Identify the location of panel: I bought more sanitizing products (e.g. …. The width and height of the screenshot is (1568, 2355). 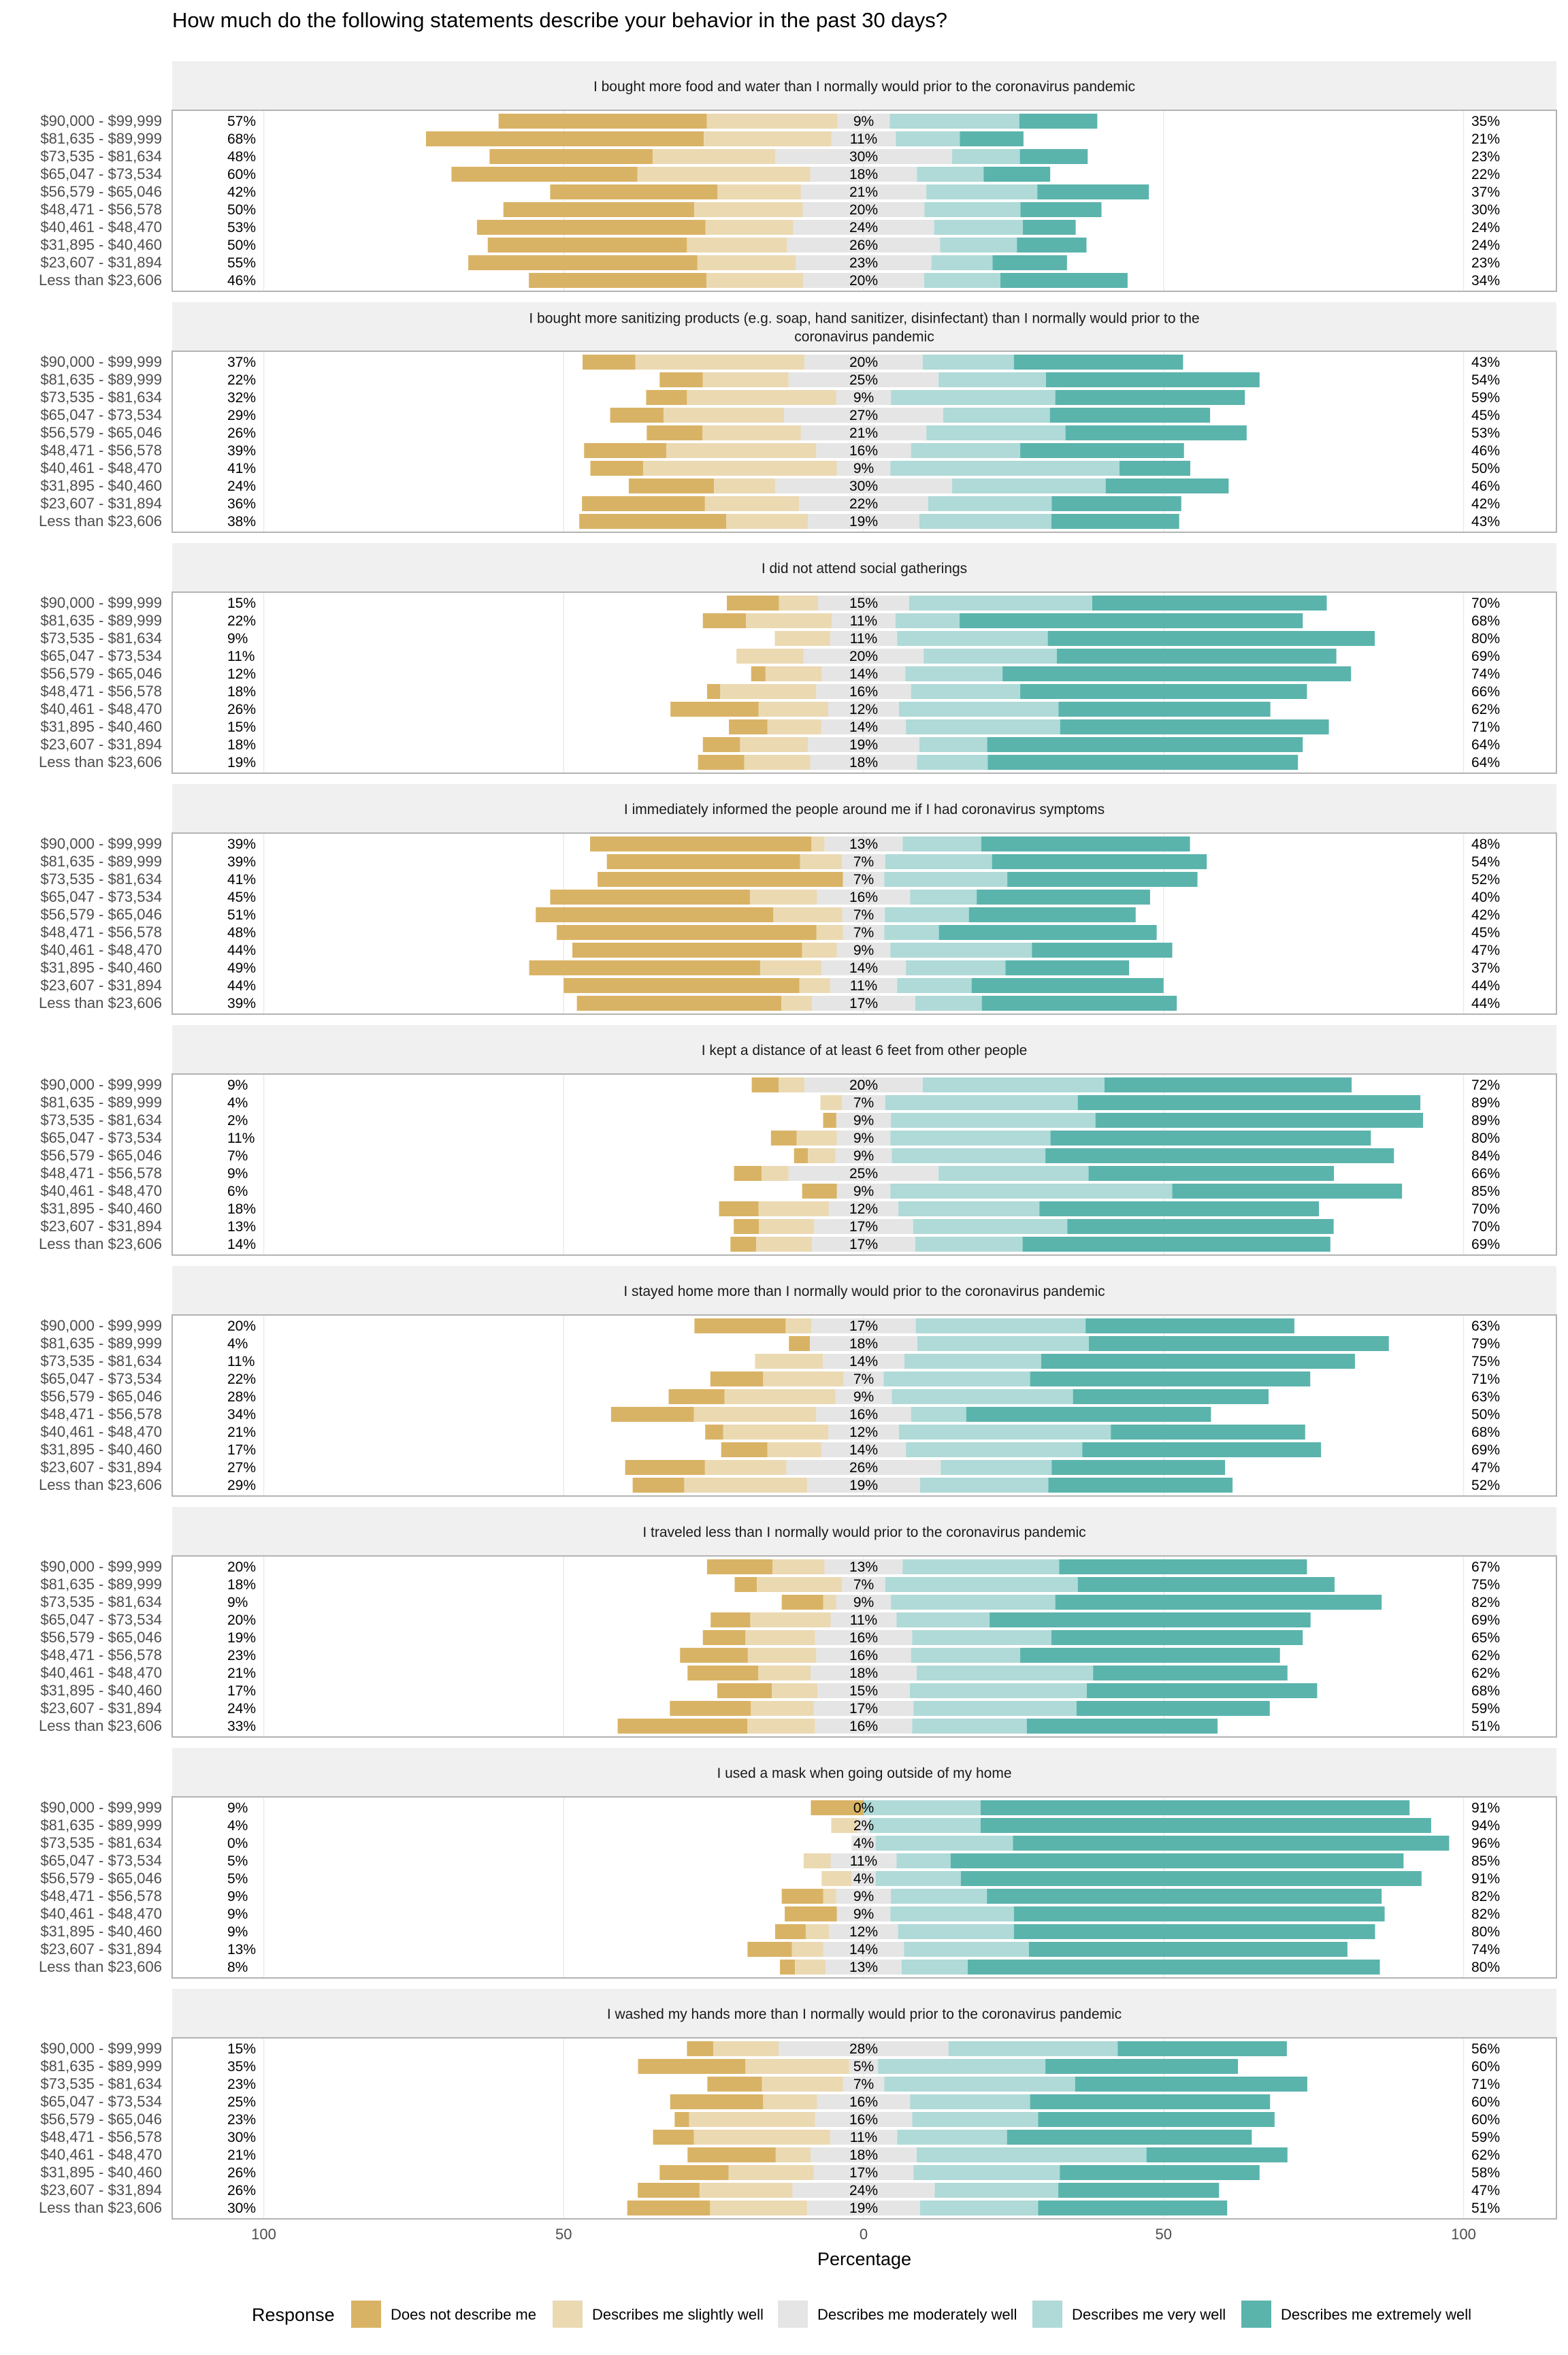
(798, 417).